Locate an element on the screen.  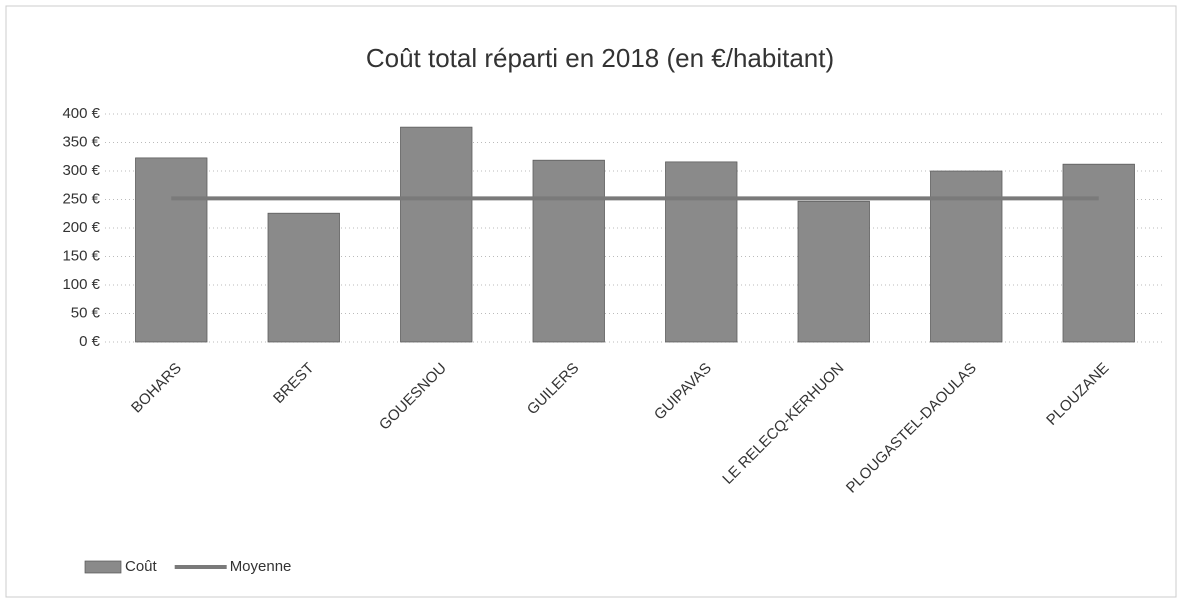
legend-swatch is located at coordinates (103, 567).